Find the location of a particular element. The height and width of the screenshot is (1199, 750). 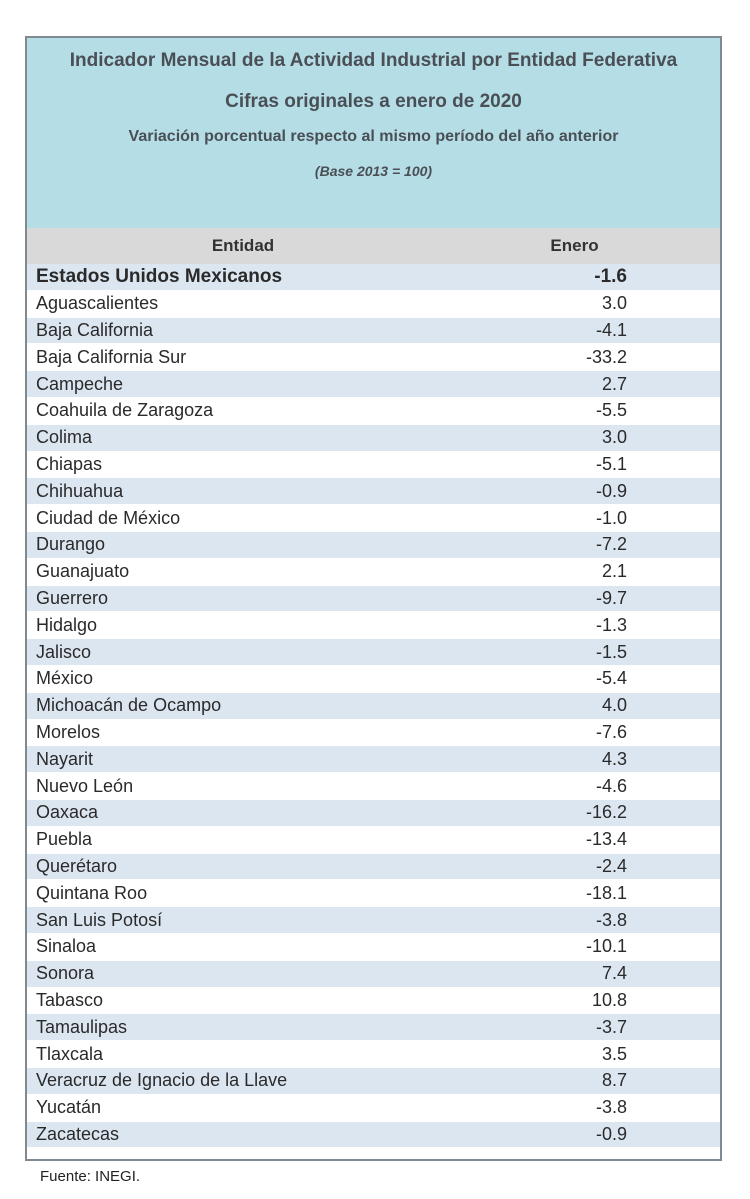

entity-value: -5.4 is located at coordinates (611, 678).